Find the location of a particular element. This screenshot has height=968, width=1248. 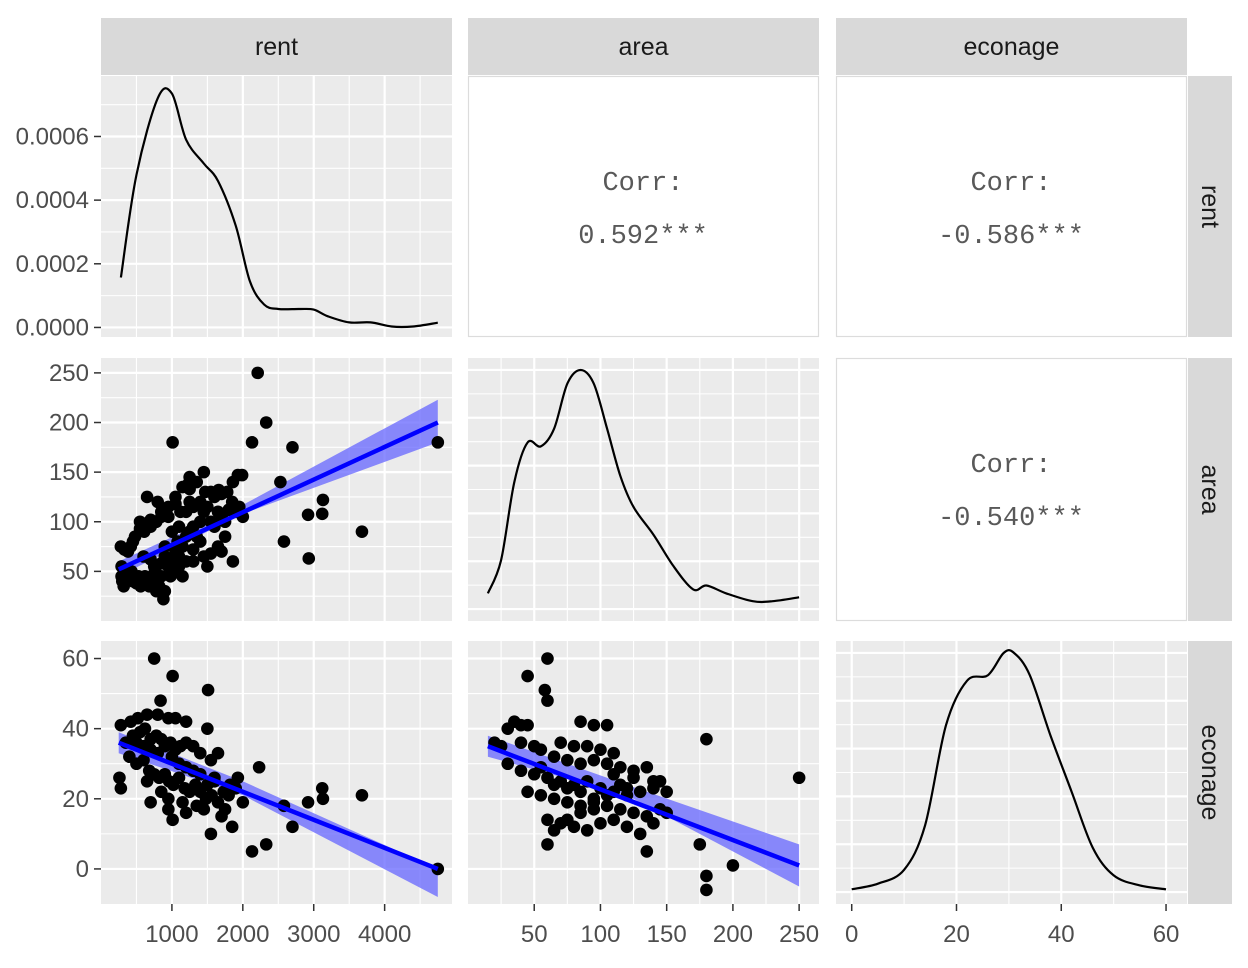

y-axis-area-tick-label-4: 250 is located at coordinates (69, 373).